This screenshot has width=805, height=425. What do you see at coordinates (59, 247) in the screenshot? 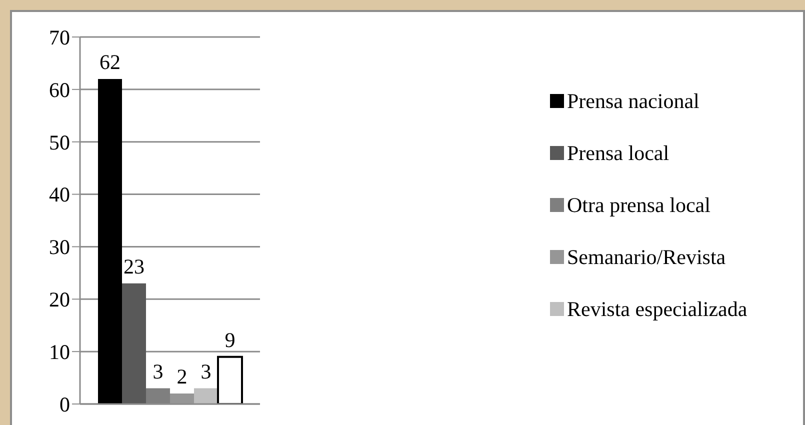
I see `y-tick-label: 30` at bounding box center [59, 247].